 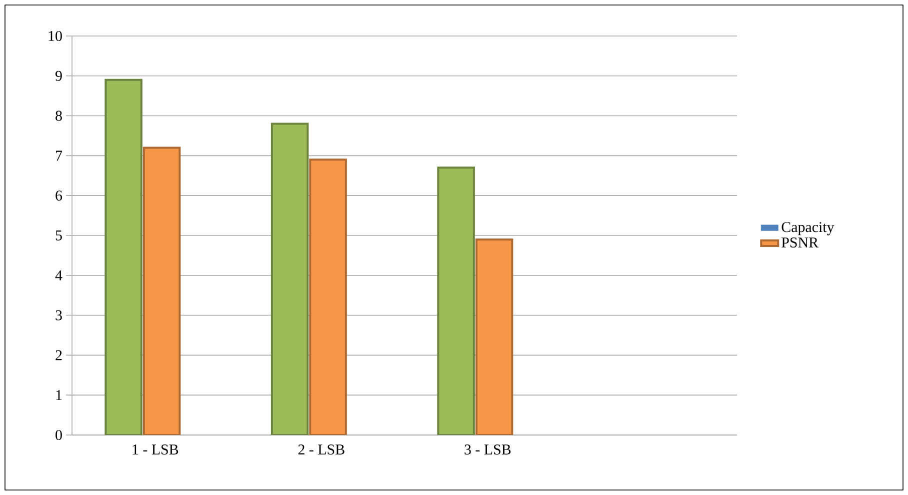 I want to click on y-tick-label: 1, so click(x=59, y=395).